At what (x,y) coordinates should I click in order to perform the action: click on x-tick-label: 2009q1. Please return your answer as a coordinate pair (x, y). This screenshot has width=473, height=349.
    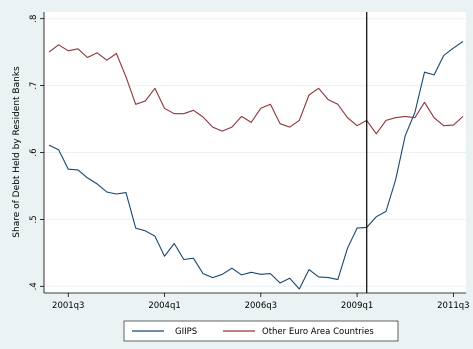
    Looking at the image, I should click on (357, 306).